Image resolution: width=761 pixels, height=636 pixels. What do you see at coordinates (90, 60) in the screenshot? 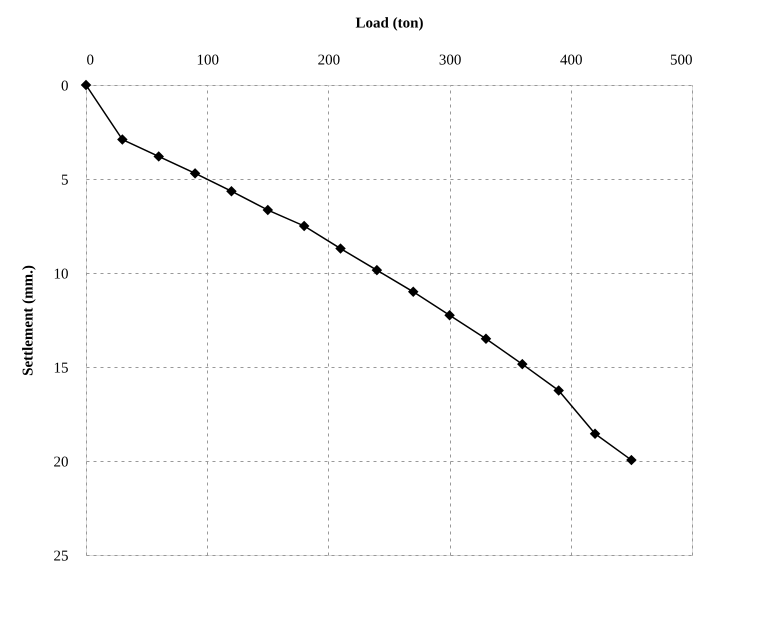
I see `x-tick-label: 0` at bounding box center [90, 60].